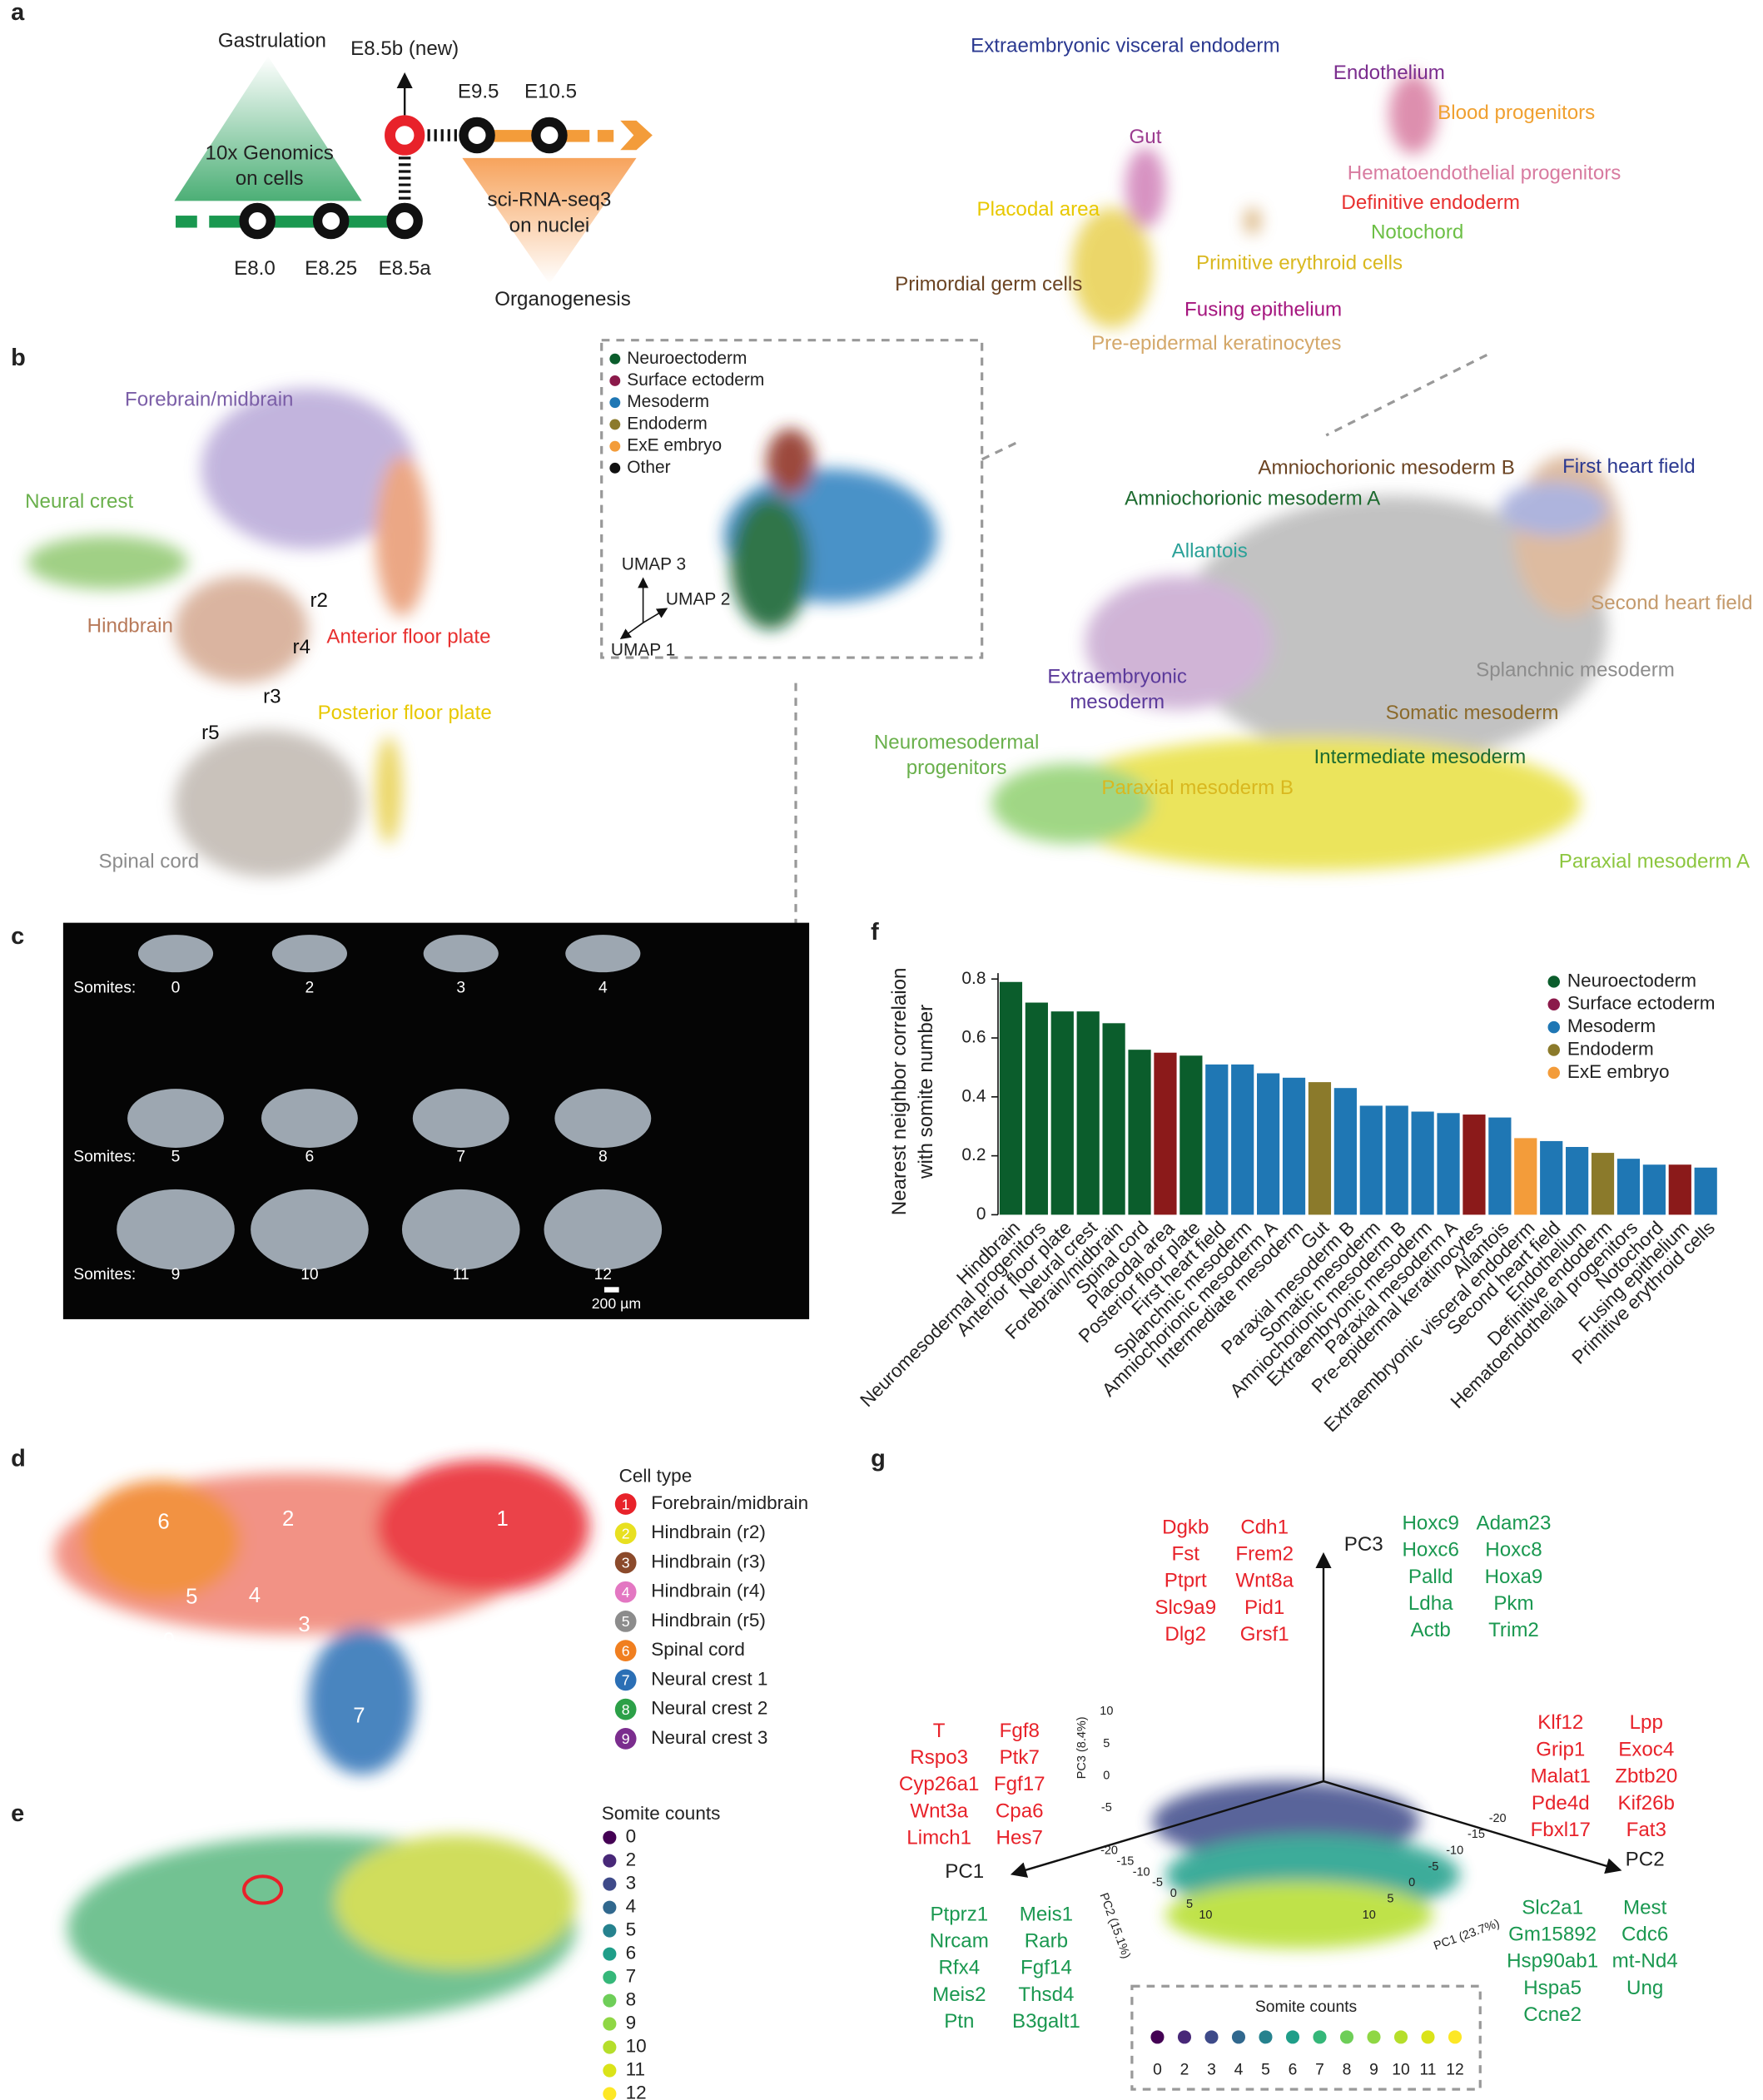 This screenshot has height=2100, width=1763. I want to click on panel-letter: b, so click(18, 358).